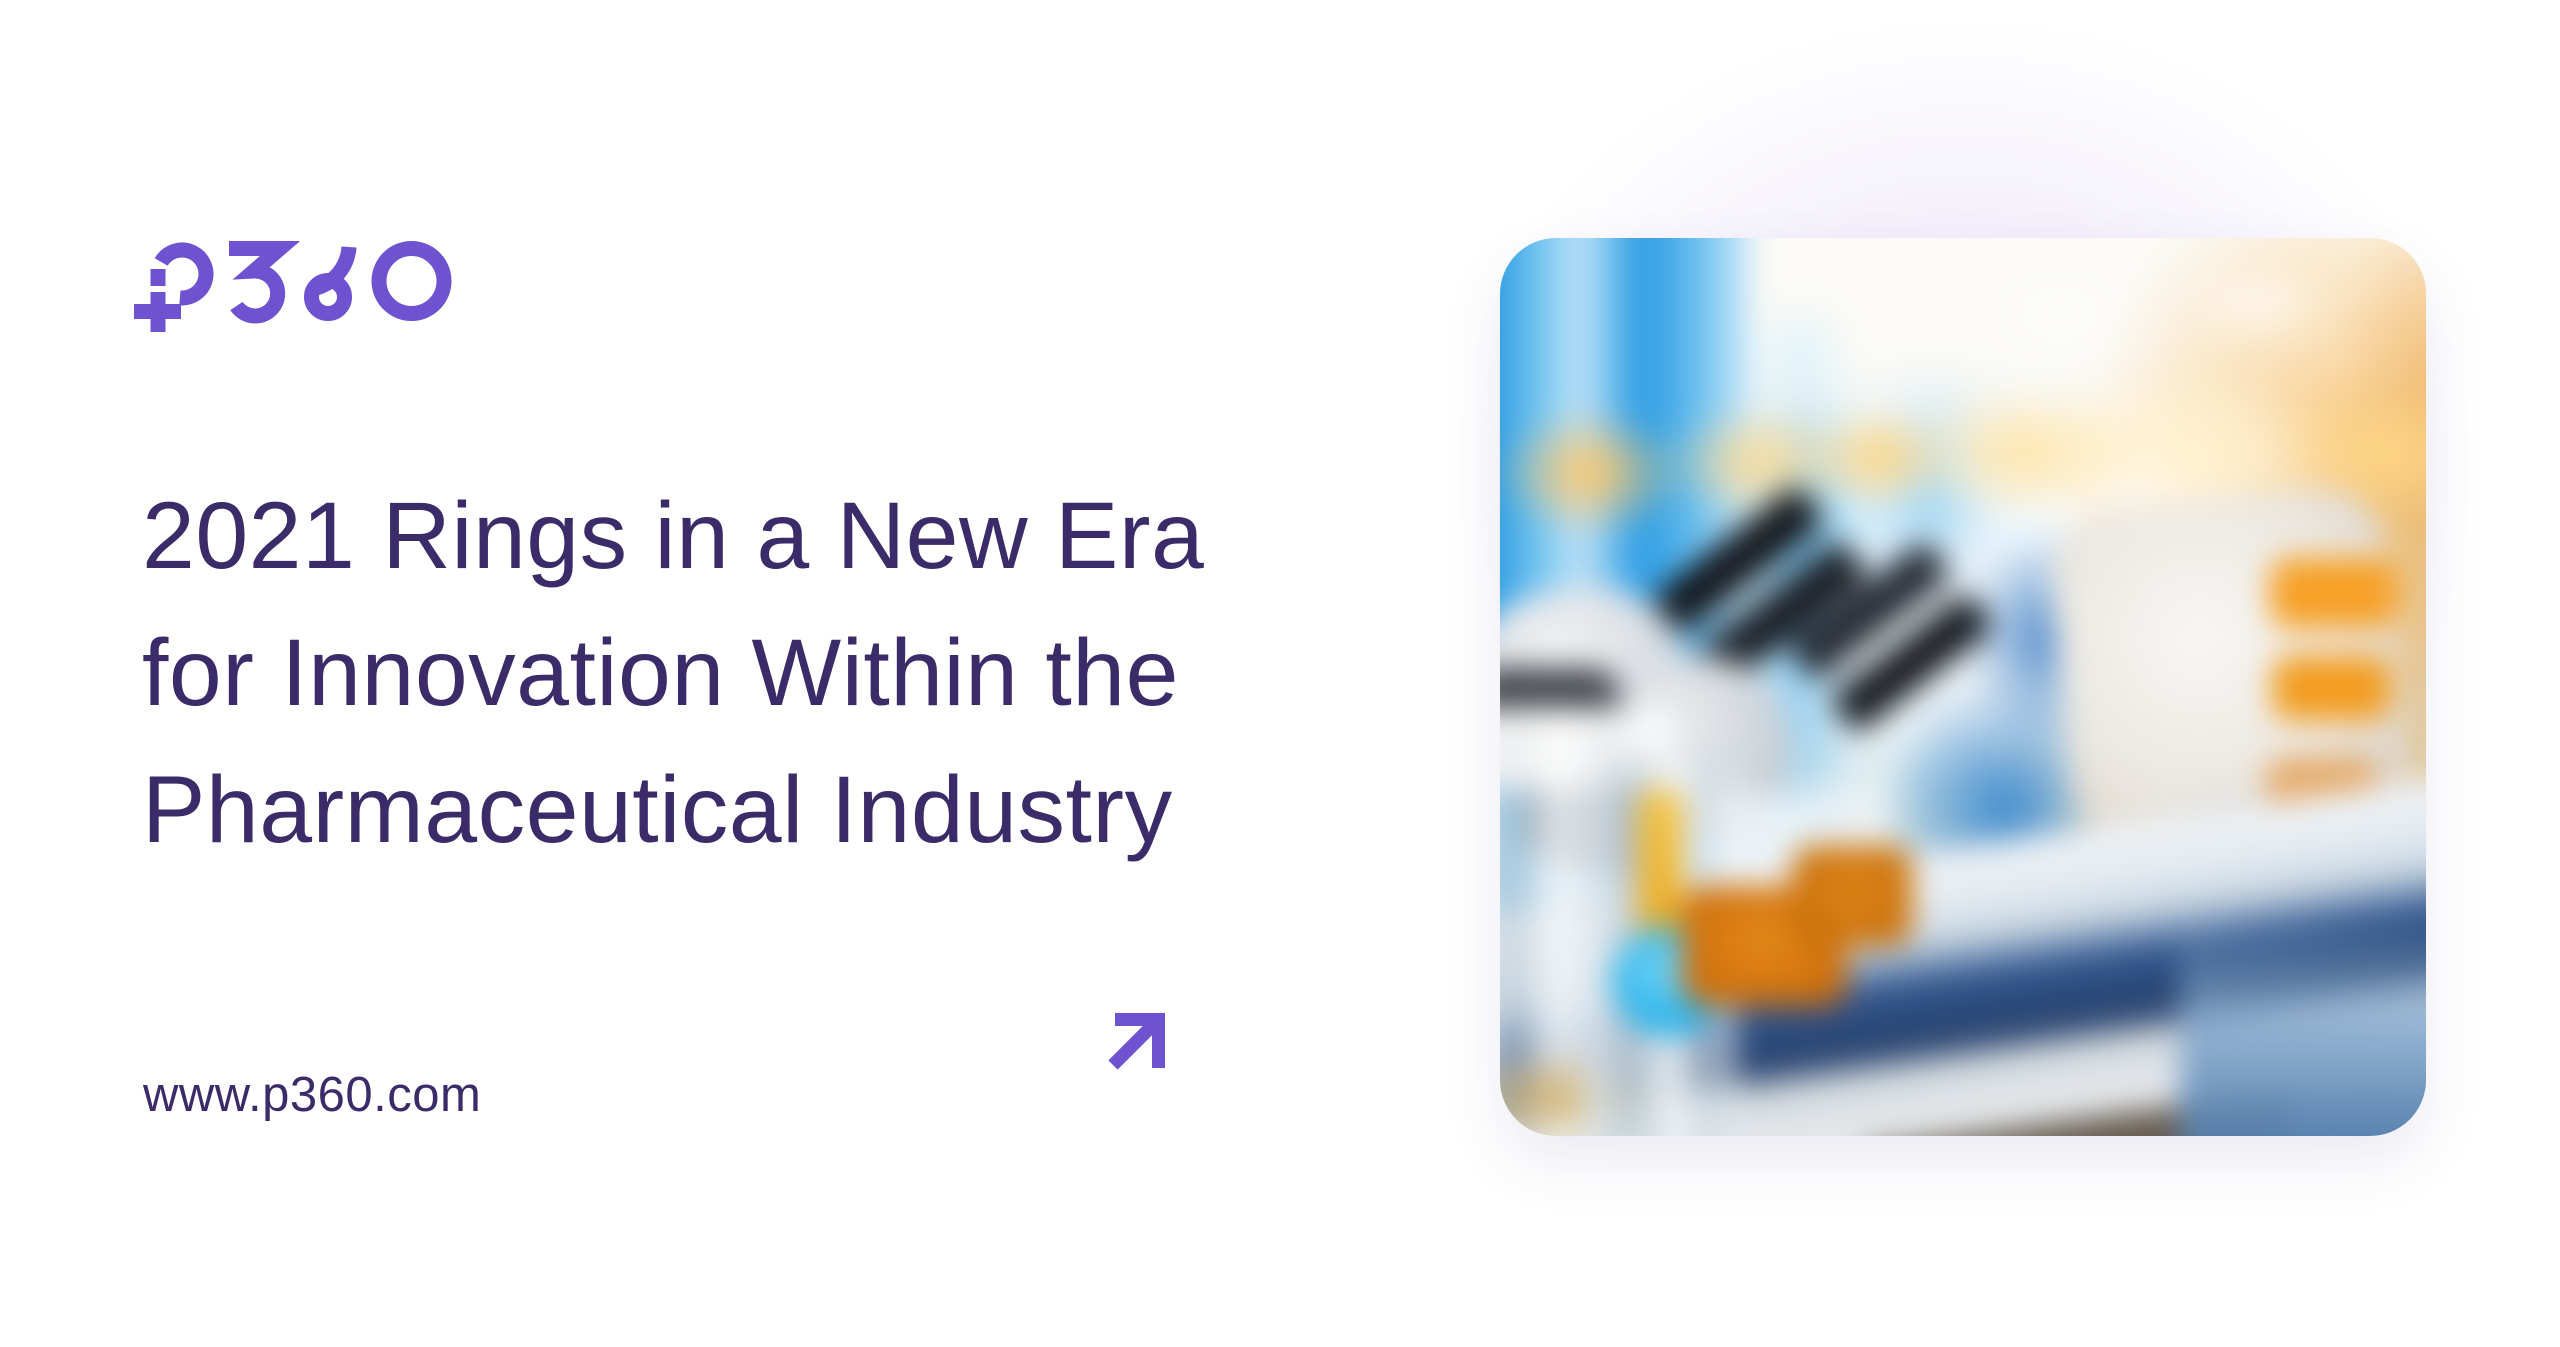 The height and width of the screenshot is (1347, 2560). Describe the element at coordinates (2303, 1027) in the screenshot. I see `photo-layer-right-blue` at that location.